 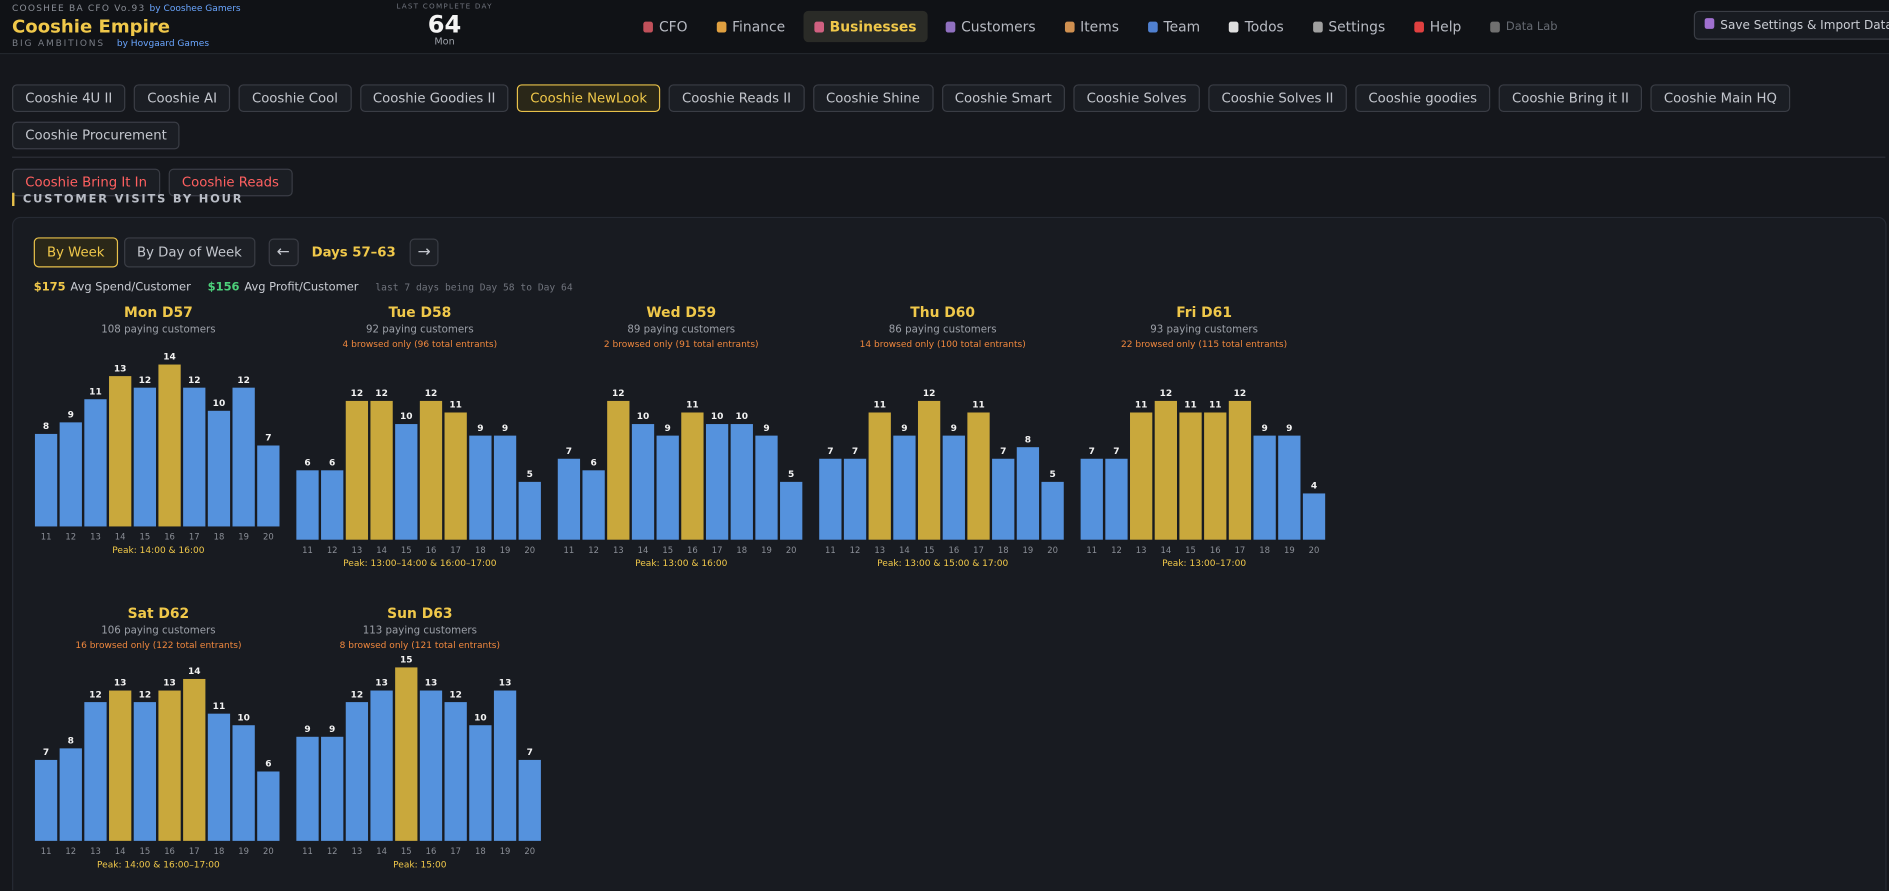 I want to click on app-by: by Cooshee Gamers, so click(x=195, y=8).